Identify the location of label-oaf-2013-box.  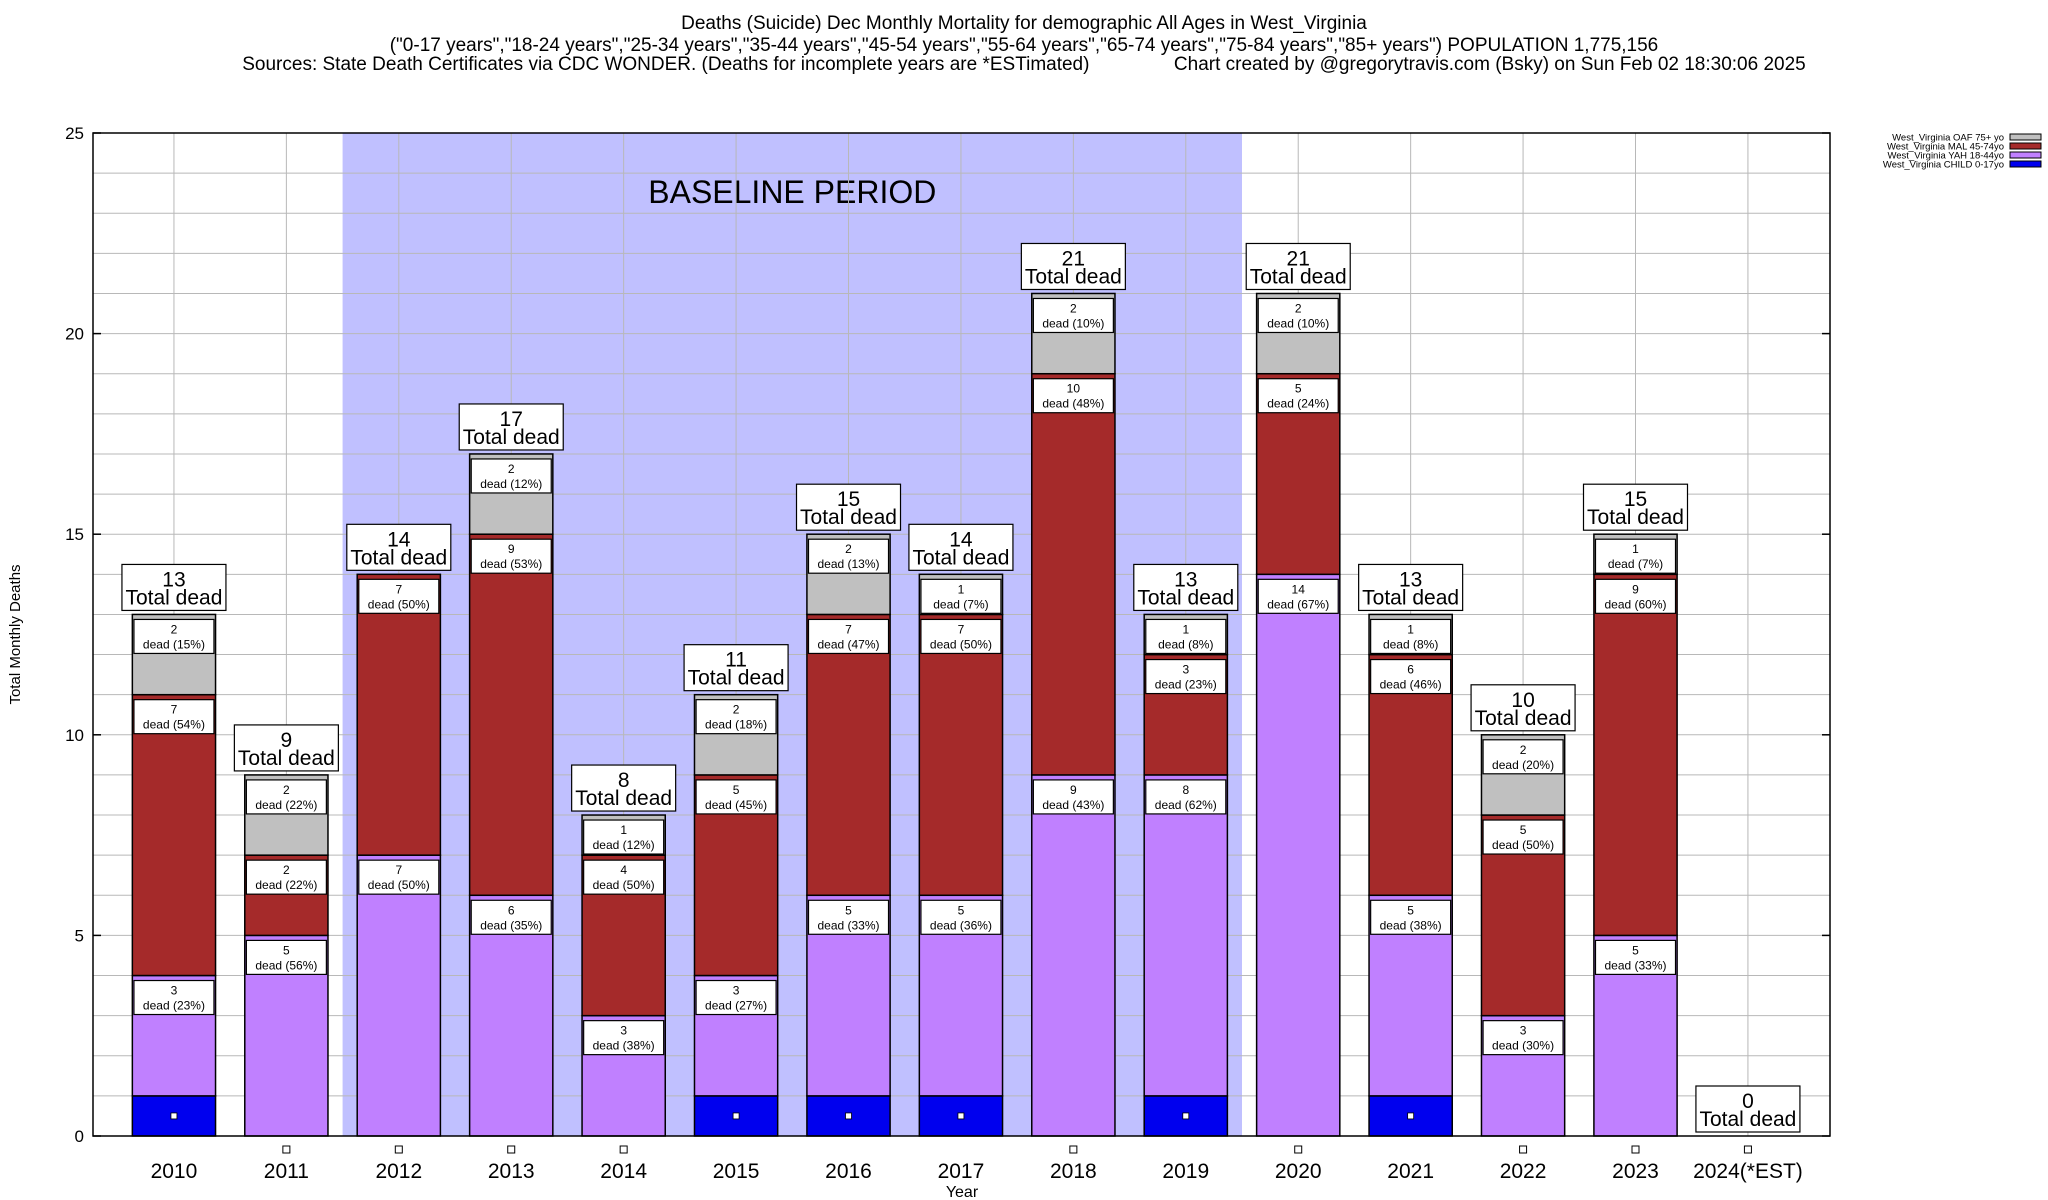
(511, 476).